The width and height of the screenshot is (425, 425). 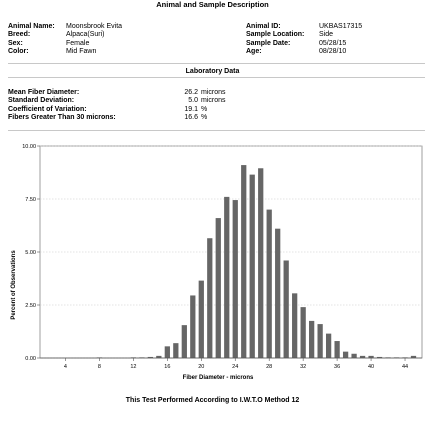 What do you see at coordinates (304, 44) in the screenshot?
I see `sample-date-row: Sample Date: 05/28/15` at bounding box center [304, 44].